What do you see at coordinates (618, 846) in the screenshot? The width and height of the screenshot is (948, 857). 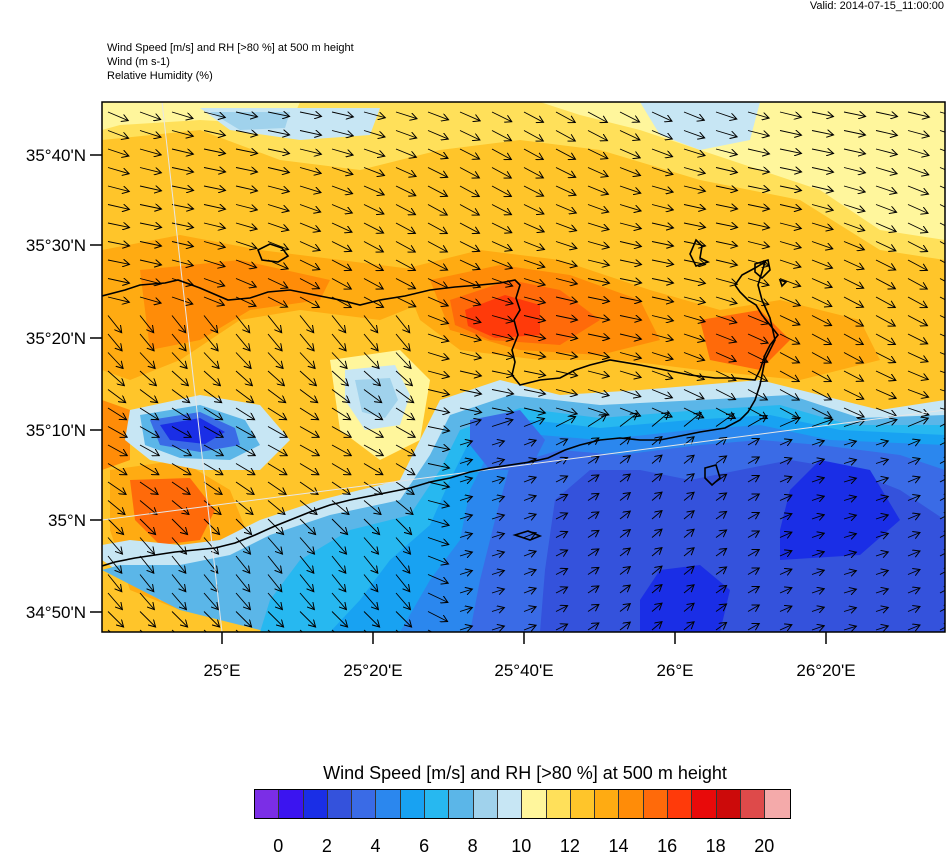 I see `colorbar-tick-label: 14` at bounding box center [618, 846].